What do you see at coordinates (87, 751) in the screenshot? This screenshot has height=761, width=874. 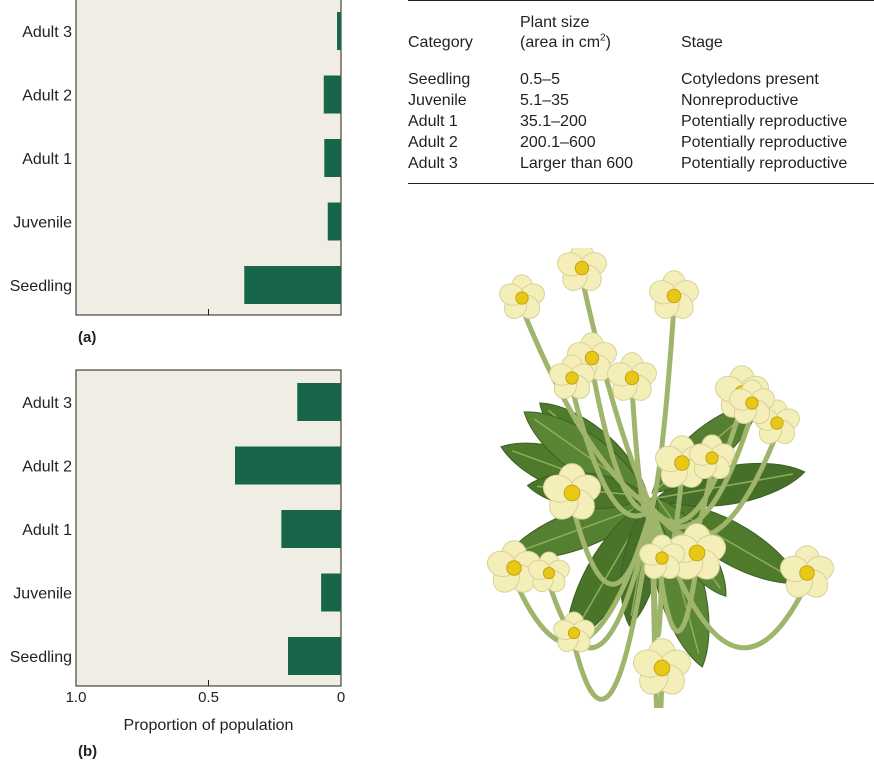 I see `panel-b-letter: (b)` at bounding box center [87, 751].